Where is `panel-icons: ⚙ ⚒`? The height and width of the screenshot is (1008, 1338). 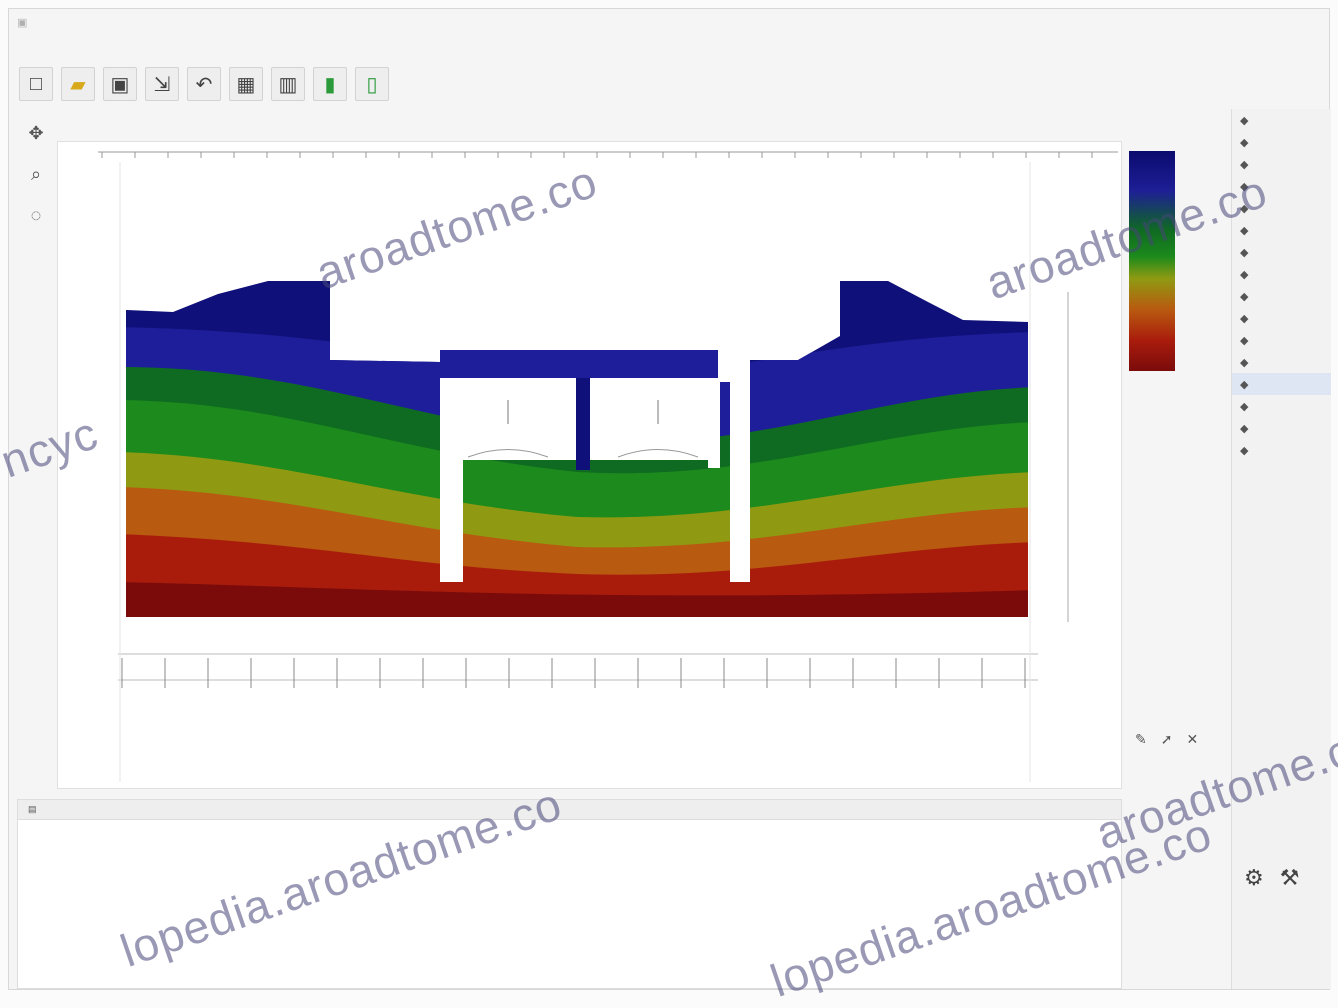
panel-icons: ⚙ ⚒ is located at coordinates (1283, 878).